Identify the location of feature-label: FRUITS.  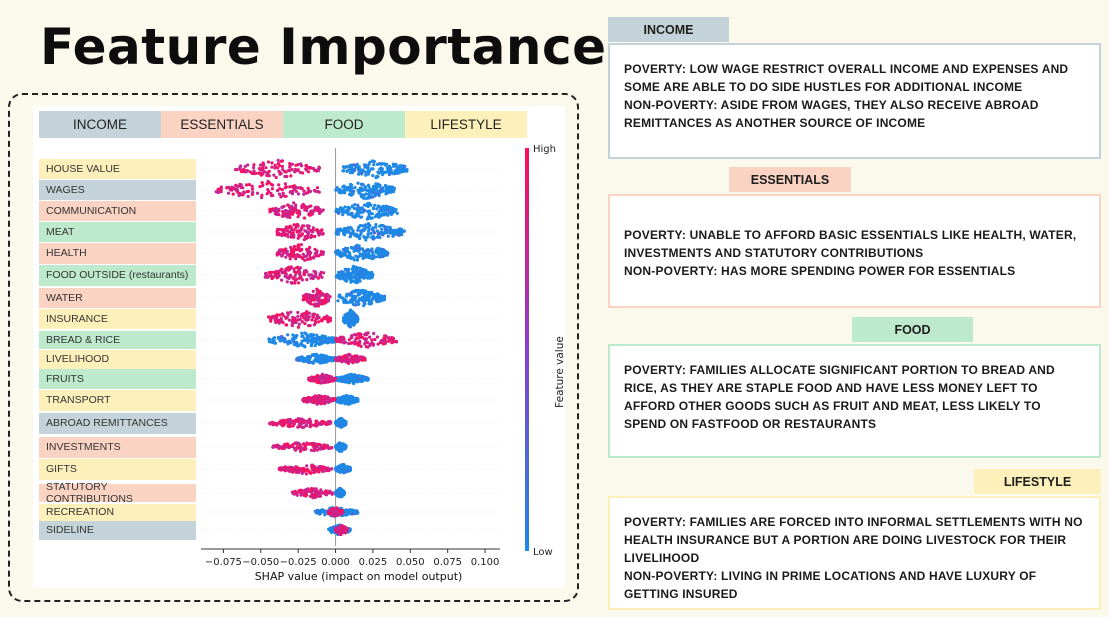
(117, 379).